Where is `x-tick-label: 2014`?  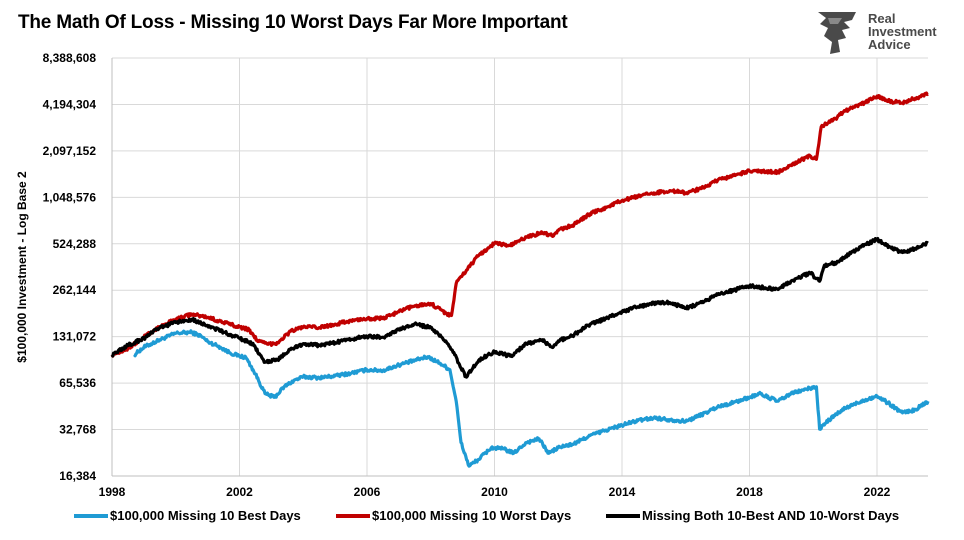 x-tick-label: 2014 is located at coordinates (622, 492).